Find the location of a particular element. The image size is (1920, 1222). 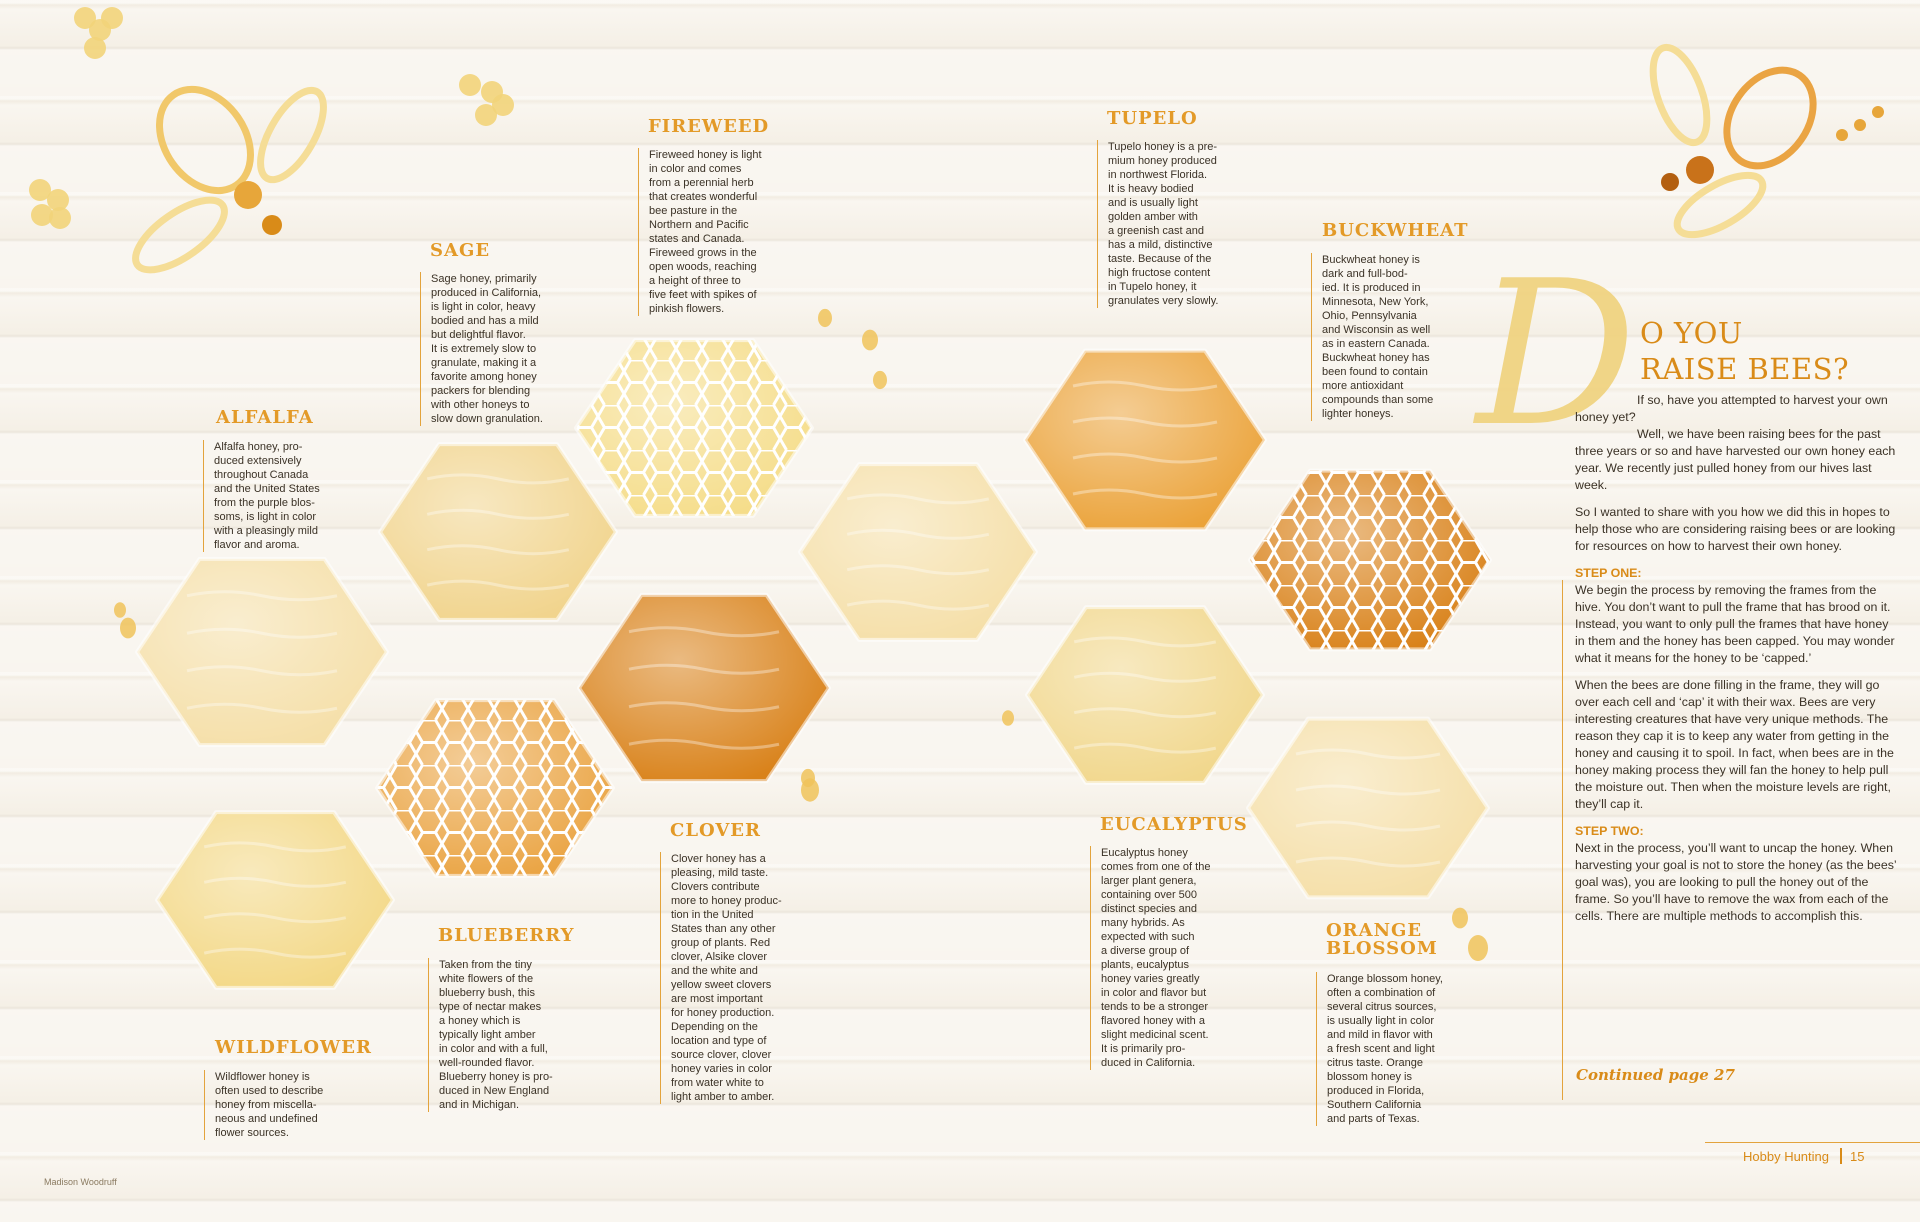

article-title: O YOU RAISE BEES? is located at coordinates (1744, 351).